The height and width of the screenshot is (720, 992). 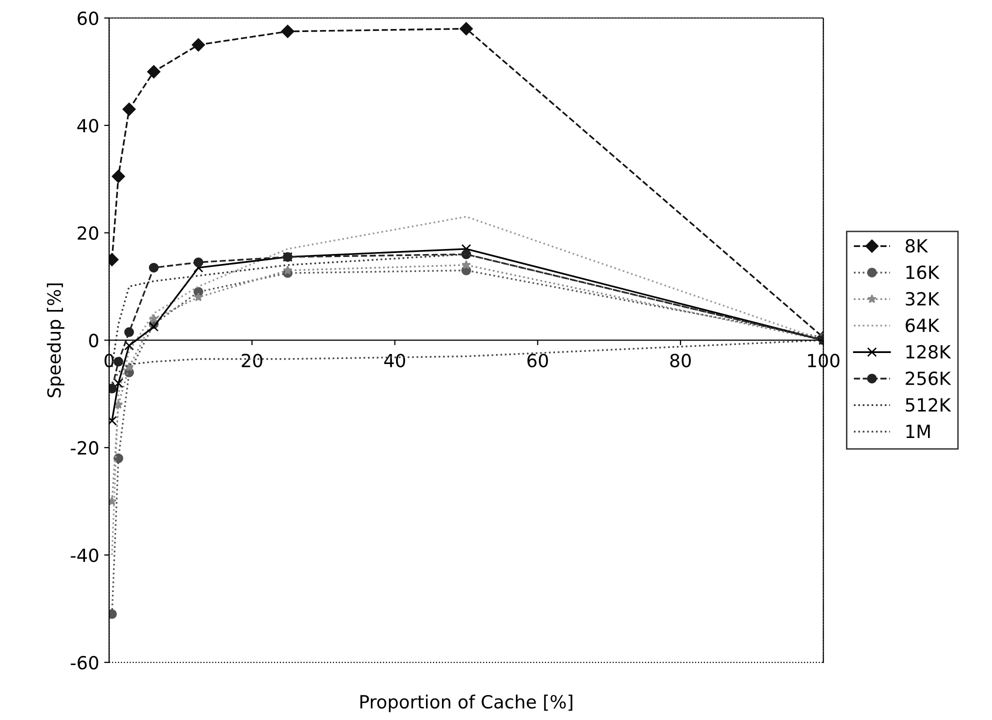 What do you see at coordinates (84, 663) in the screenshot?
I see `y-tick-label: -60` at bounding box center [84, 663].